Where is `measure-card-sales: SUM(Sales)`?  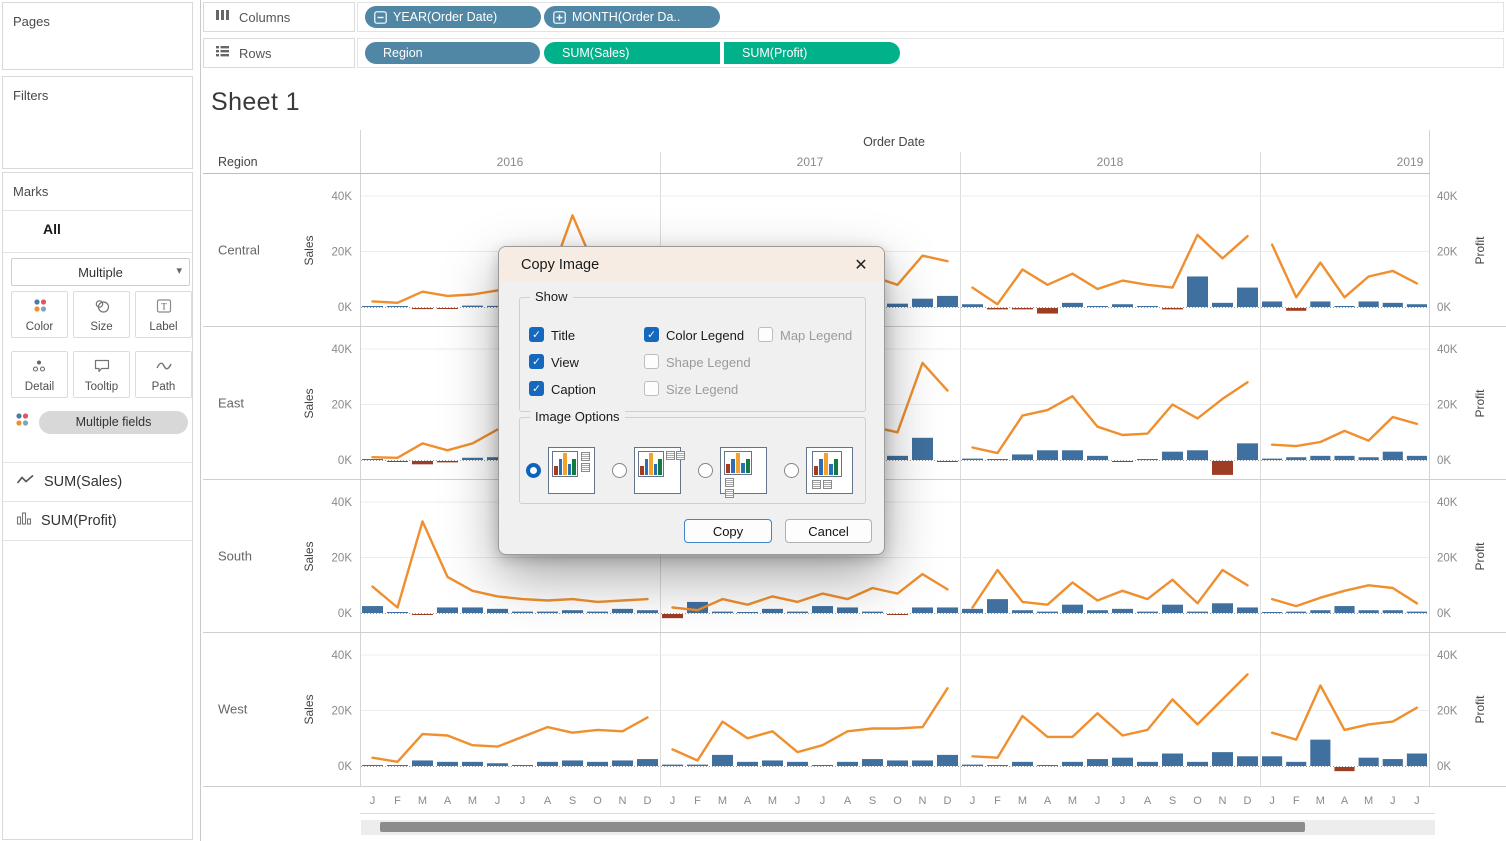
measure-card-sales: SUM(Sales) is located at coordinates (97, 482).